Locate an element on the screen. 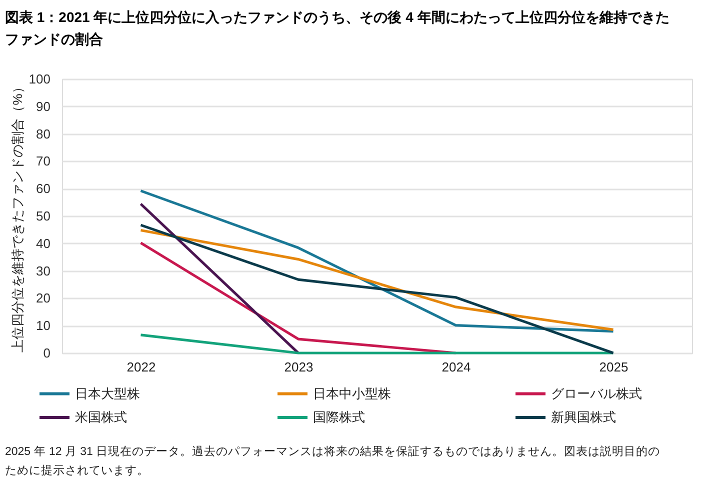 Image resolution: width=717 pixels, height=489 pixels. legend-label: 新興国株式 is located at coordinates (583, 417).